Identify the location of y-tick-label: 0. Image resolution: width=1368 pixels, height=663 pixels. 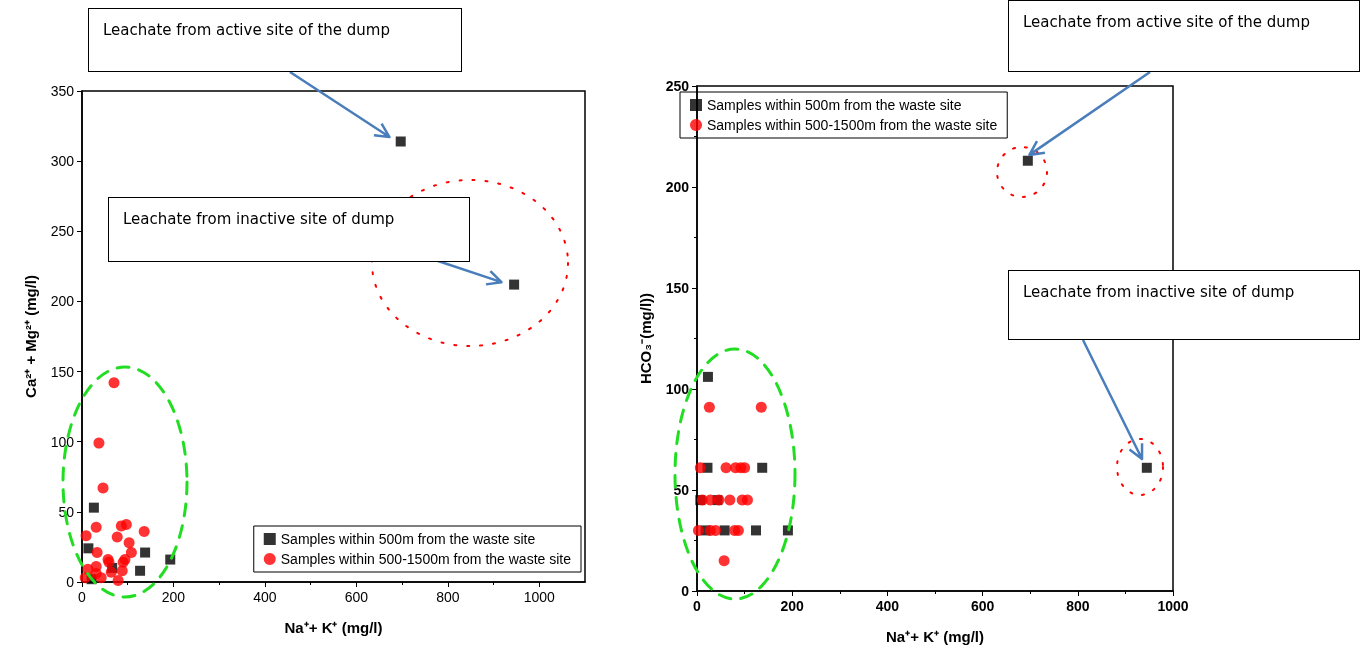
(70, 582).